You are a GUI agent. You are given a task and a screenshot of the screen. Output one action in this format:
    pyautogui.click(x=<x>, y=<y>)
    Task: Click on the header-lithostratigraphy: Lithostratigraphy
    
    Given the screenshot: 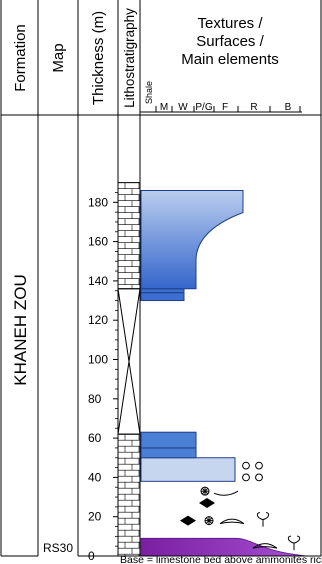 What is the action you would take?
    pyautogui.click(x=129, y=58)
    